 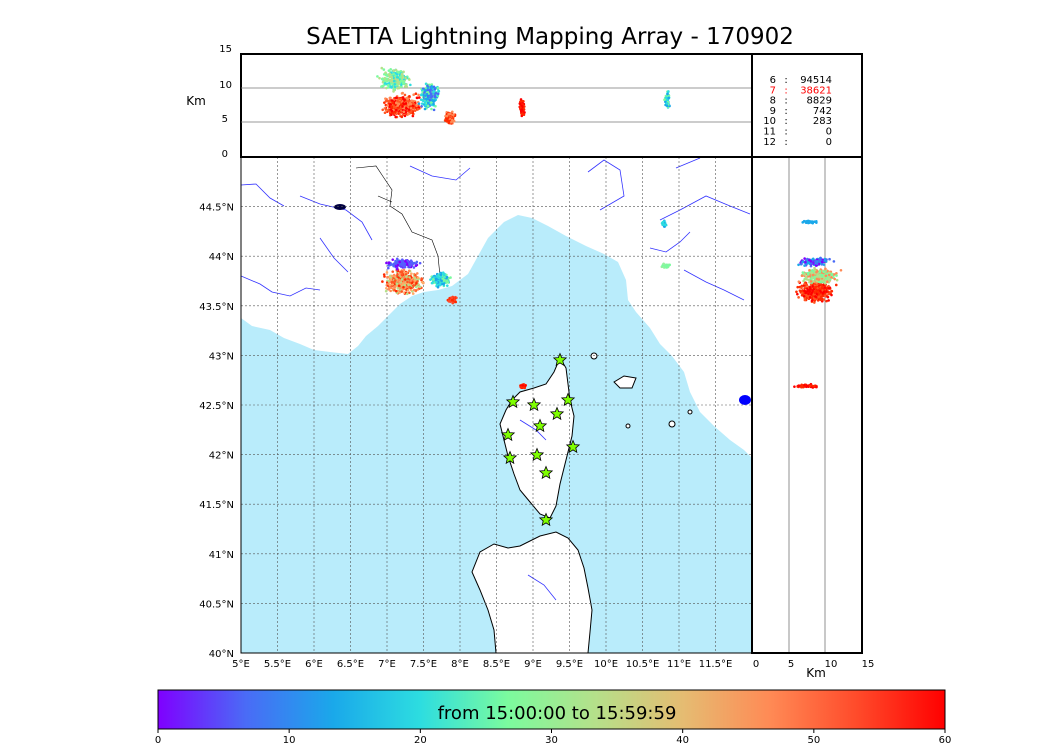 What do you see at coordinates (807, 405) in the screenshot?
I see `side-frame` at bounding box center [807, 405].